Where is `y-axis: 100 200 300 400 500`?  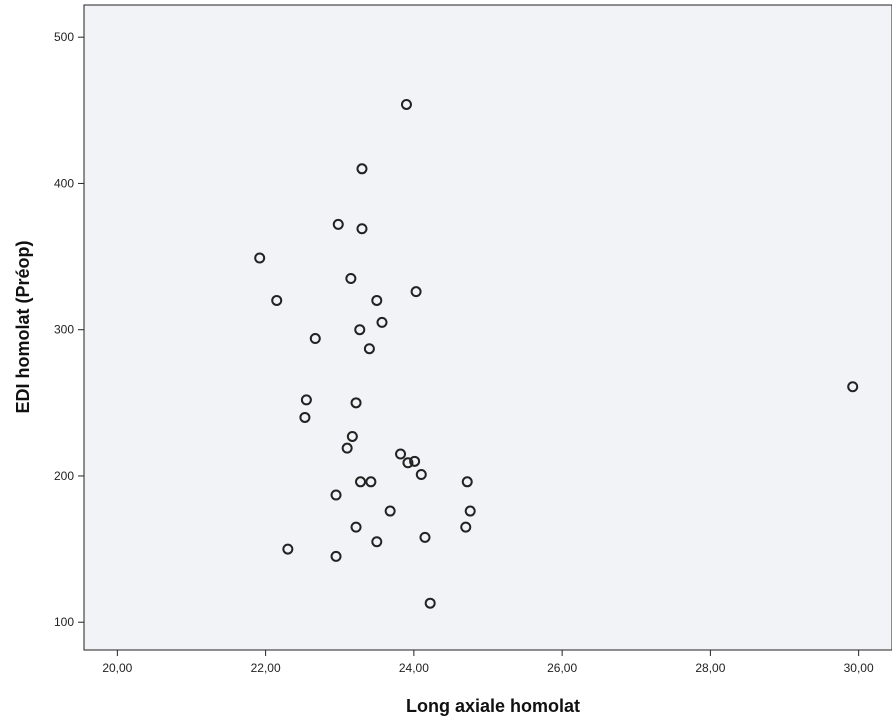
y-axis: 100 200 300 400 500 is located at coordinates (69, 329).